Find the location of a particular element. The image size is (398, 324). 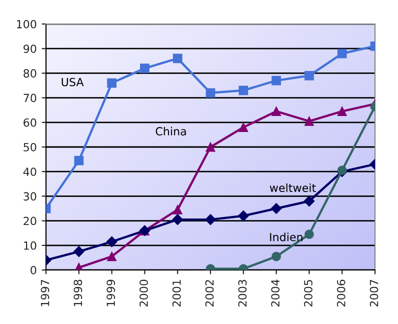

x-tick-label: 1998 is located at coordinates (78, 293).